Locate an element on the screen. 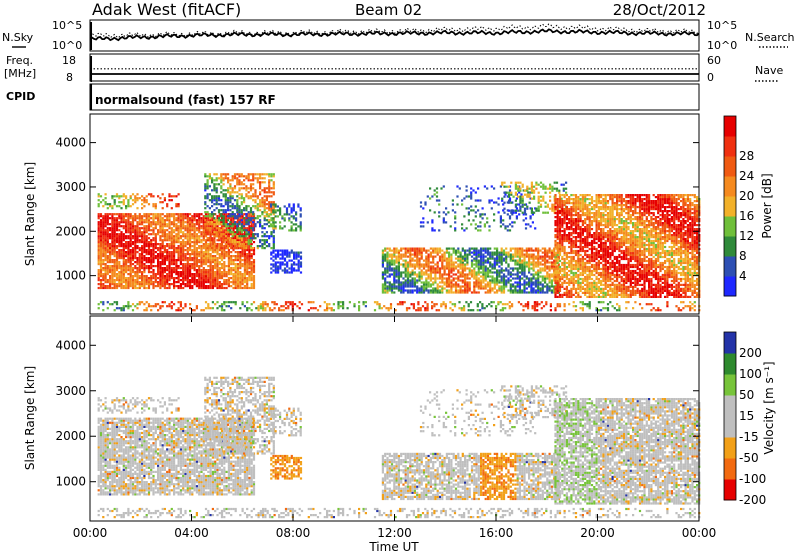  freq-unit-label: [MHz] is located at coordinates (20, 73).